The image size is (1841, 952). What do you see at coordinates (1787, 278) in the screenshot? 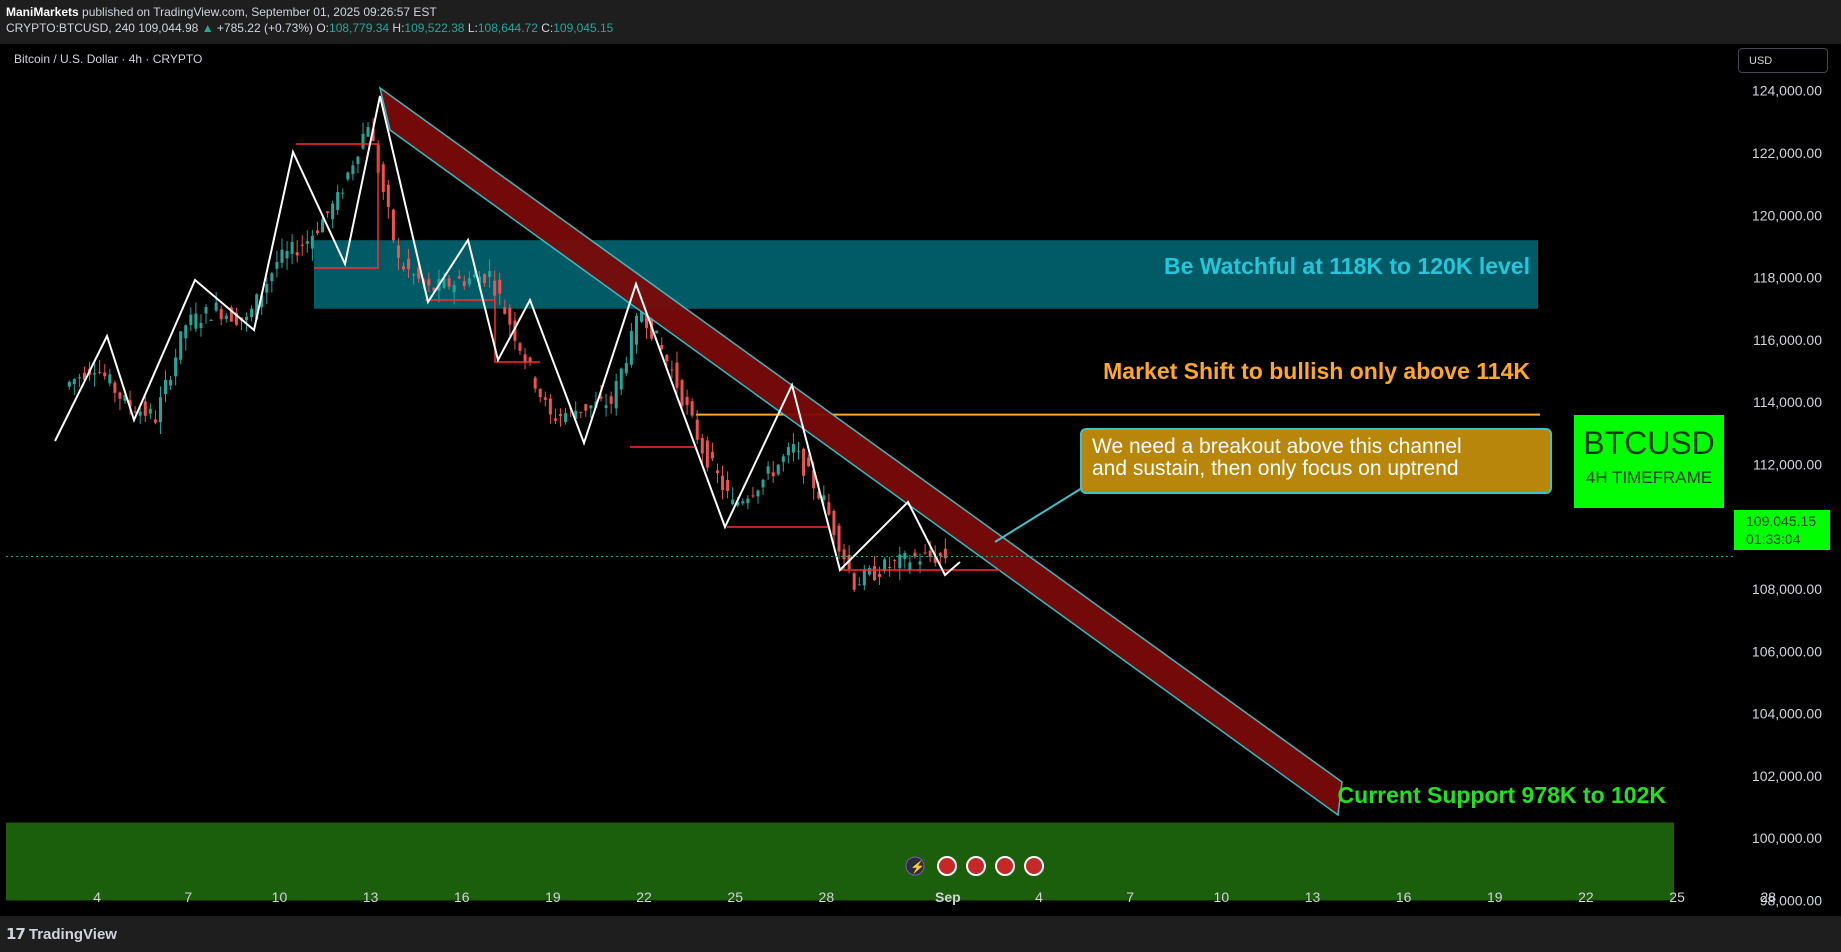
I see `price-tick-label: 118,000.00` at bounding box center [1787, 278].